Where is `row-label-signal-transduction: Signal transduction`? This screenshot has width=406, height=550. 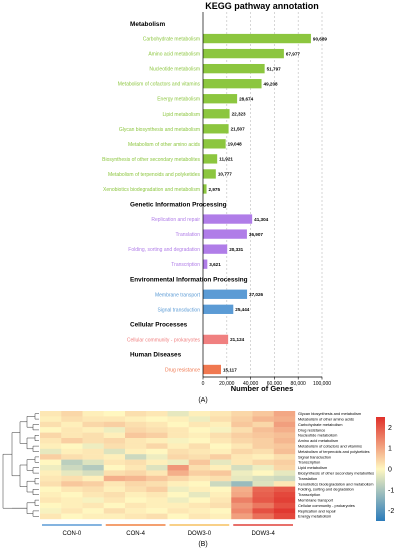
row-label-signal-transduction: Signal transduction is located at coordinates (314, 456).